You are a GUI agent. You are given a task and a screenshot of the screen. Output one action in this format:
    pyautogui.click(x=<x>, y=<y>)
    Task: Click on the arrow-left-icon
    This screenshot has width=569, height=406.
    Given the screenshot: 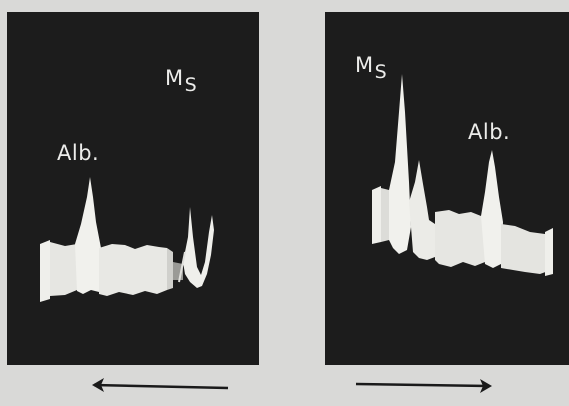 What is the action you would take?
    pyautogui.click(x=159, y=387)
    